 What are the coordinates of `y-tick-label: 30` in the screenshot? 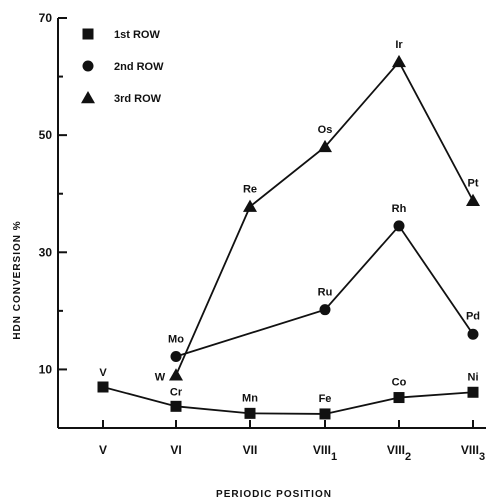 It's located at (46, 252).